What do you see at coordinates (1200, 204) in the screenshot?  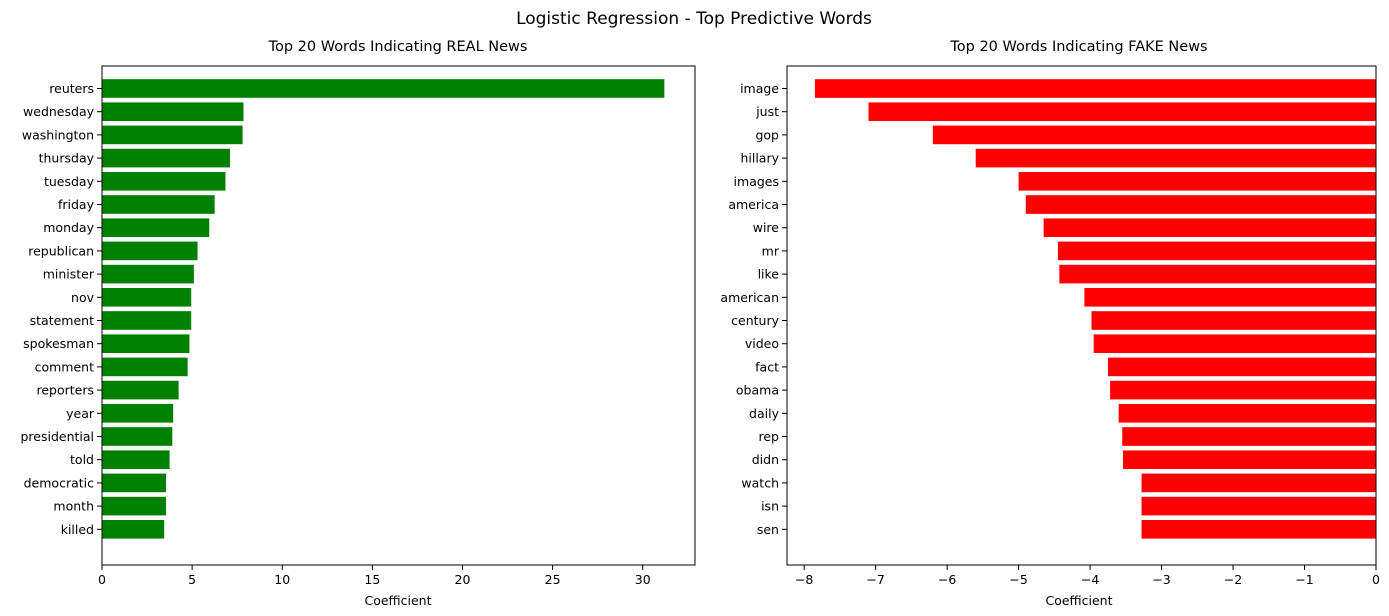 I see `bar-america` at bounding box center [1200, 204].